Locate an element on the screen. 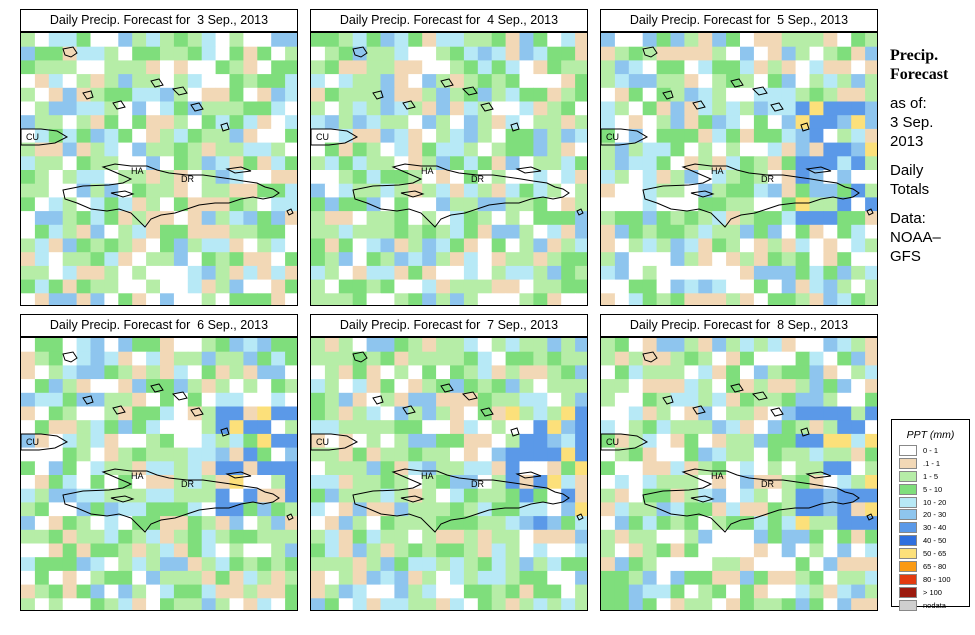  map-label-cuba: CU is located at coordinates (612, 442).